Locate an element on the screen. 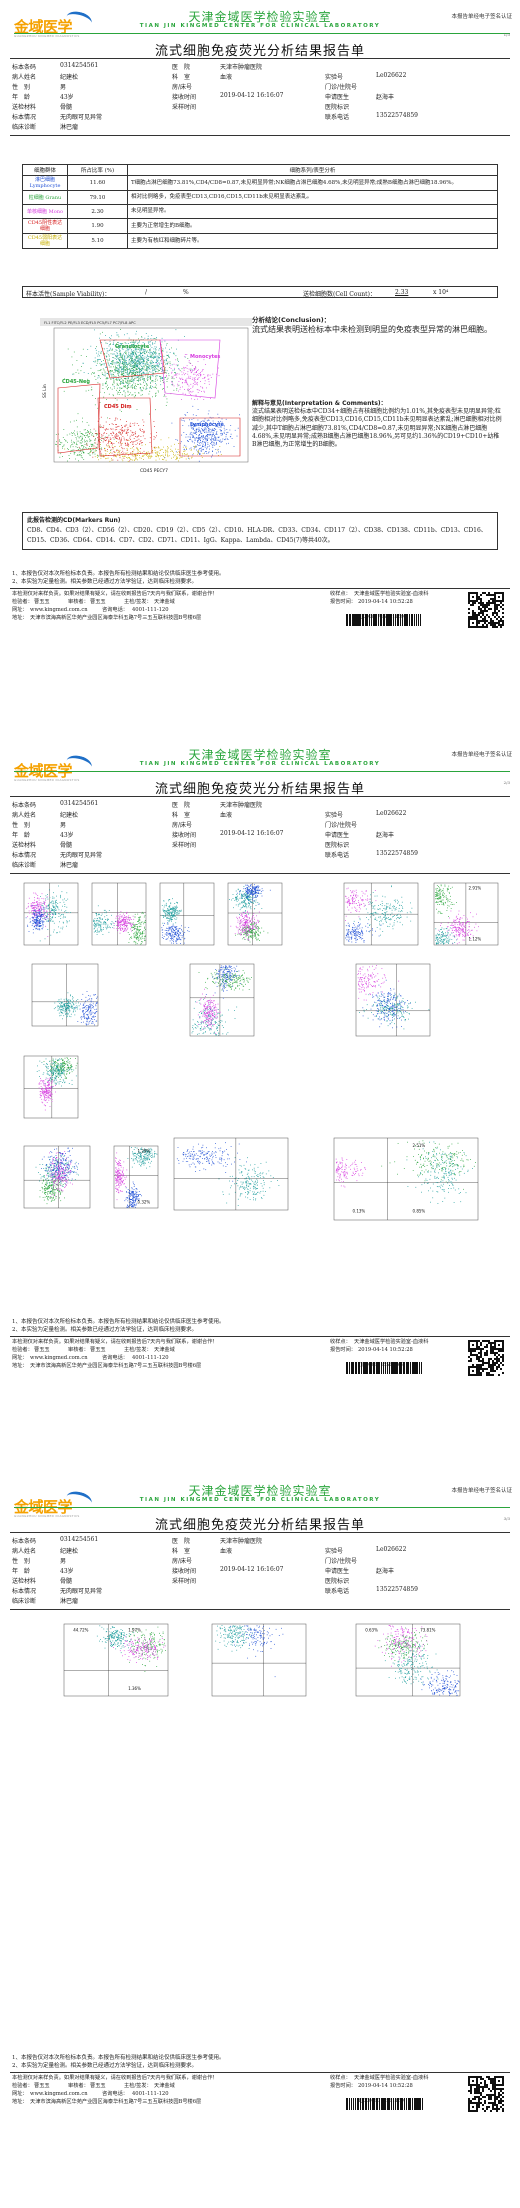 This screenshot has height=2208, width=520. label-specimen: 送检材料 is located at coordinates (24, 845).